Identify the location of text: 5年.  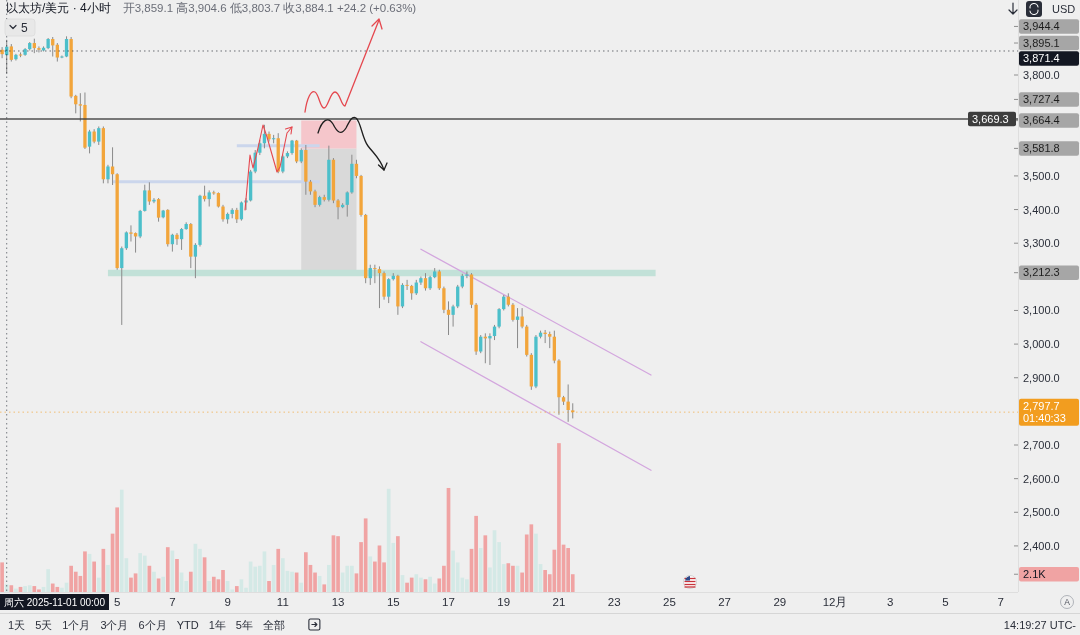
(244, 625).